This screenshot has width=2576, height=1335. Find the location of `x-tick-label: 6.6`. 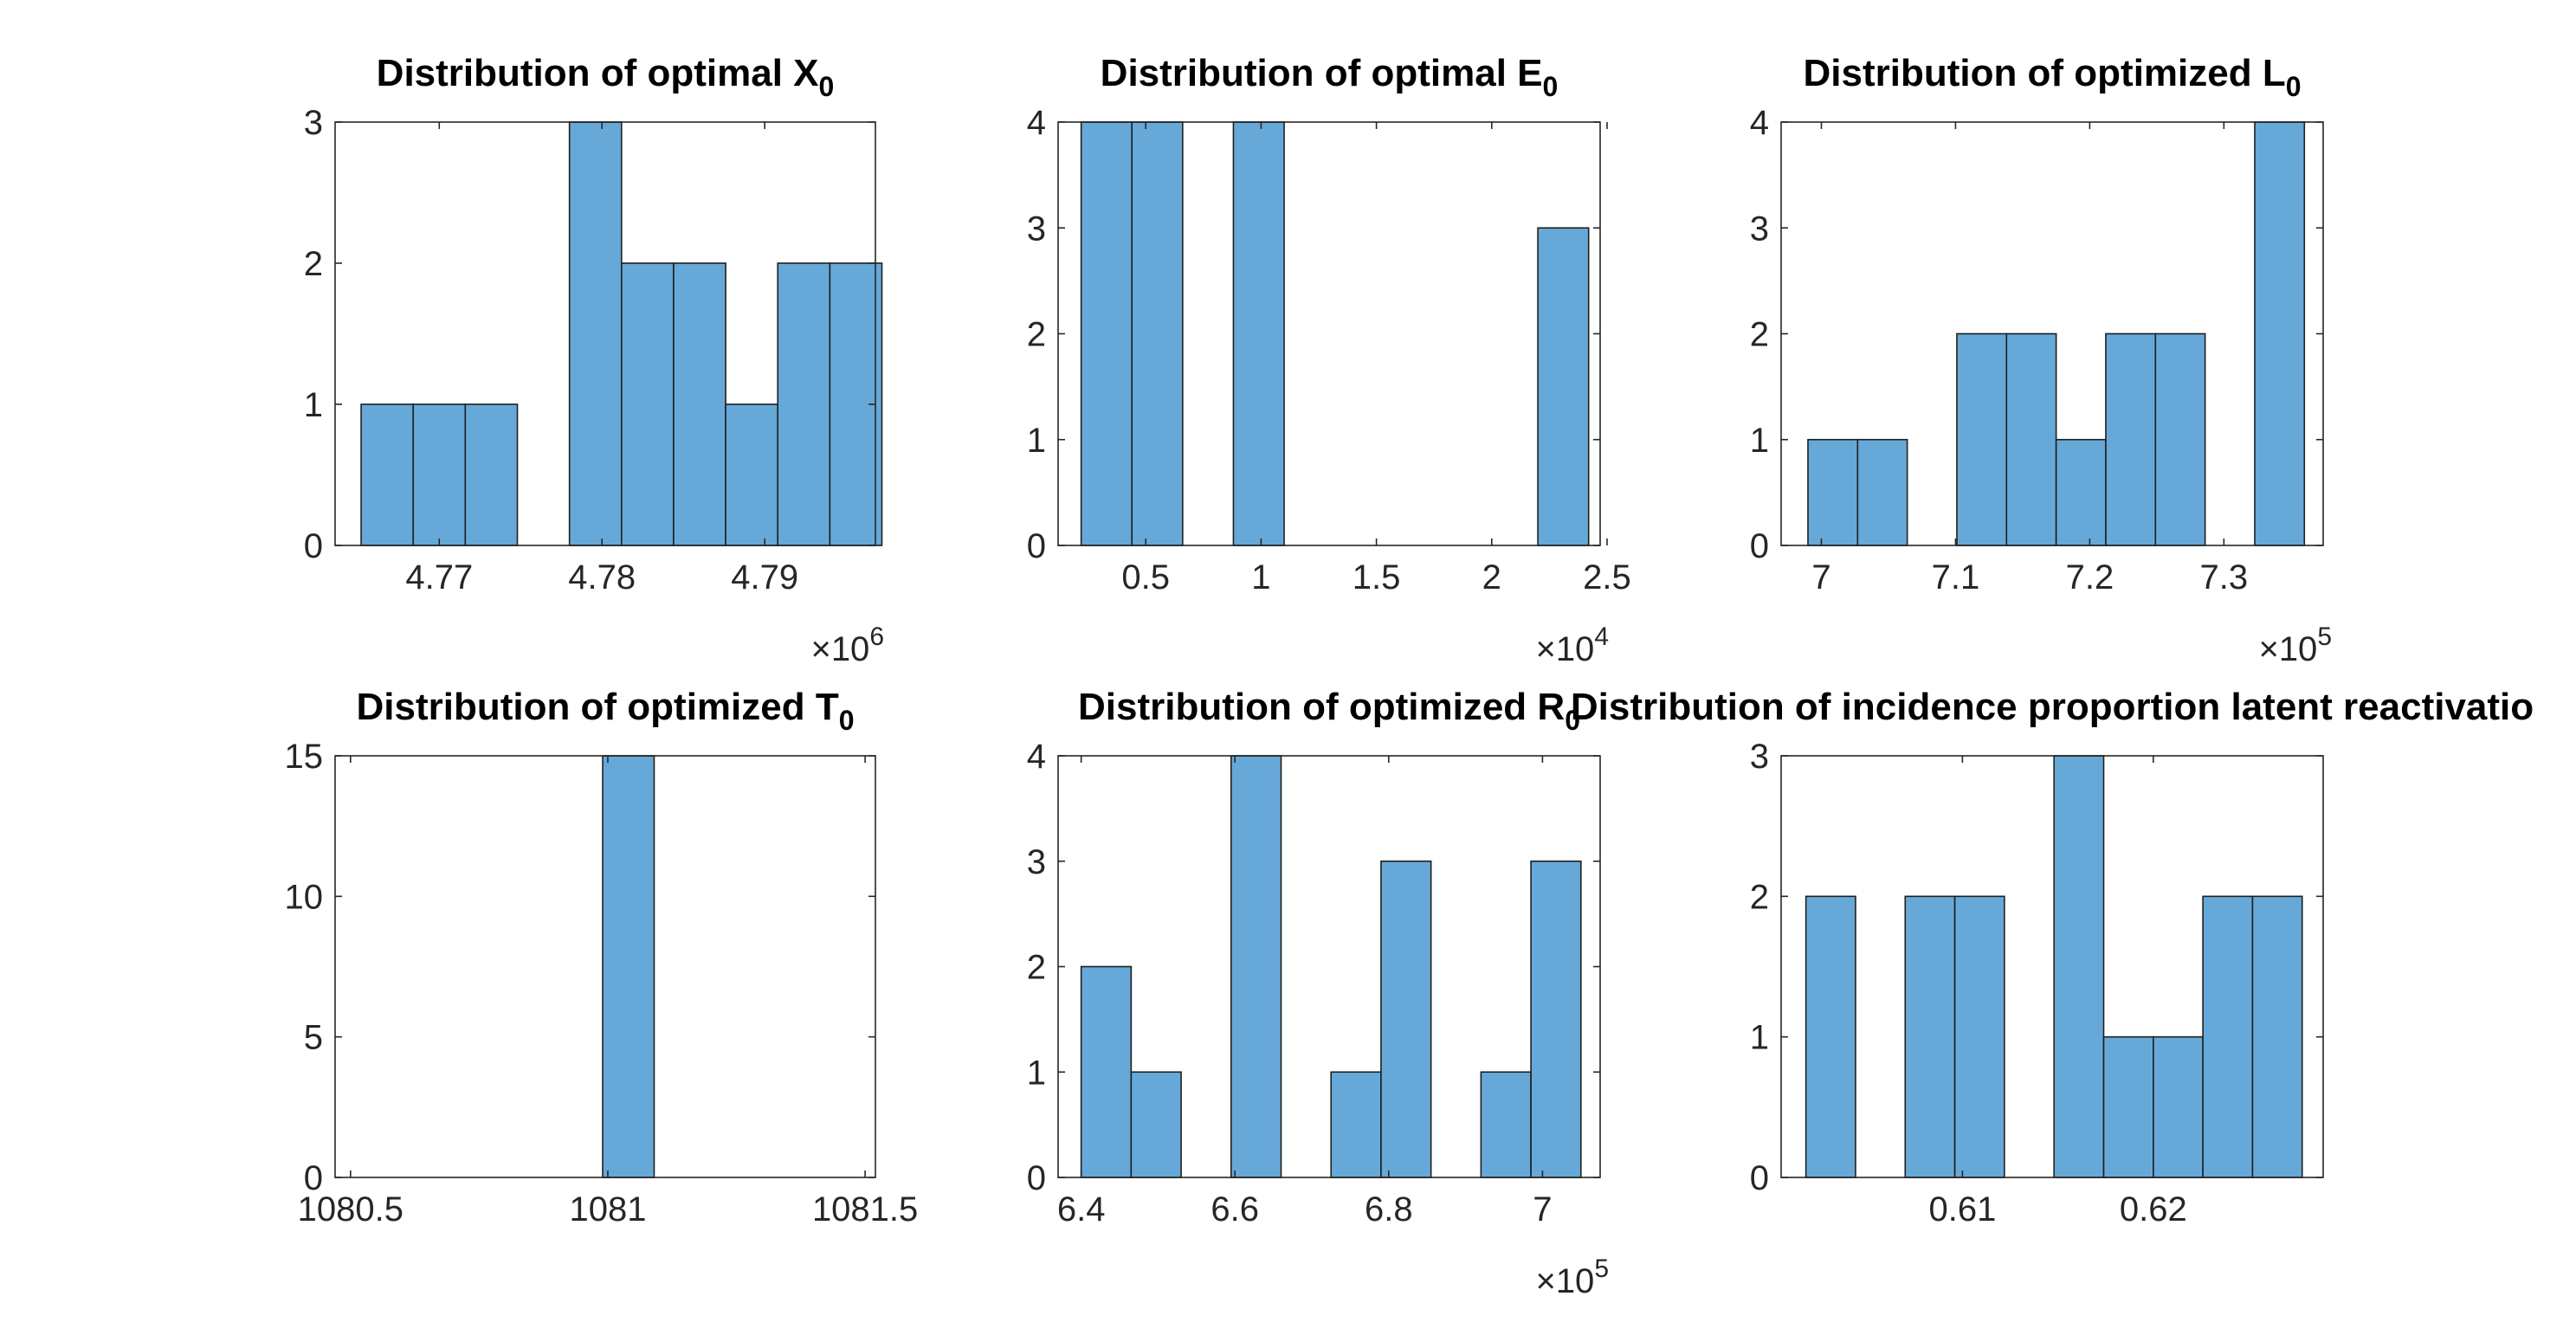

x-tick-label: 6.6 is located at coordinates (1235, 1210).